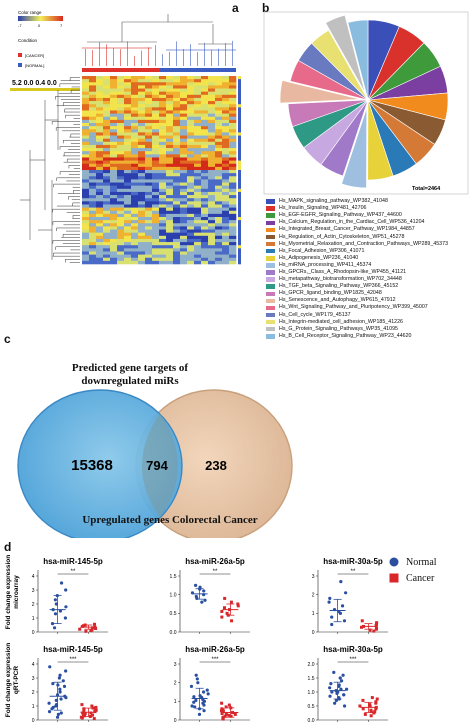 This screenshot has width=474, height=723. I want to click on pie-legend-label: Hs_Focal_Adhesion_WP306_41071, so click(322, 250).